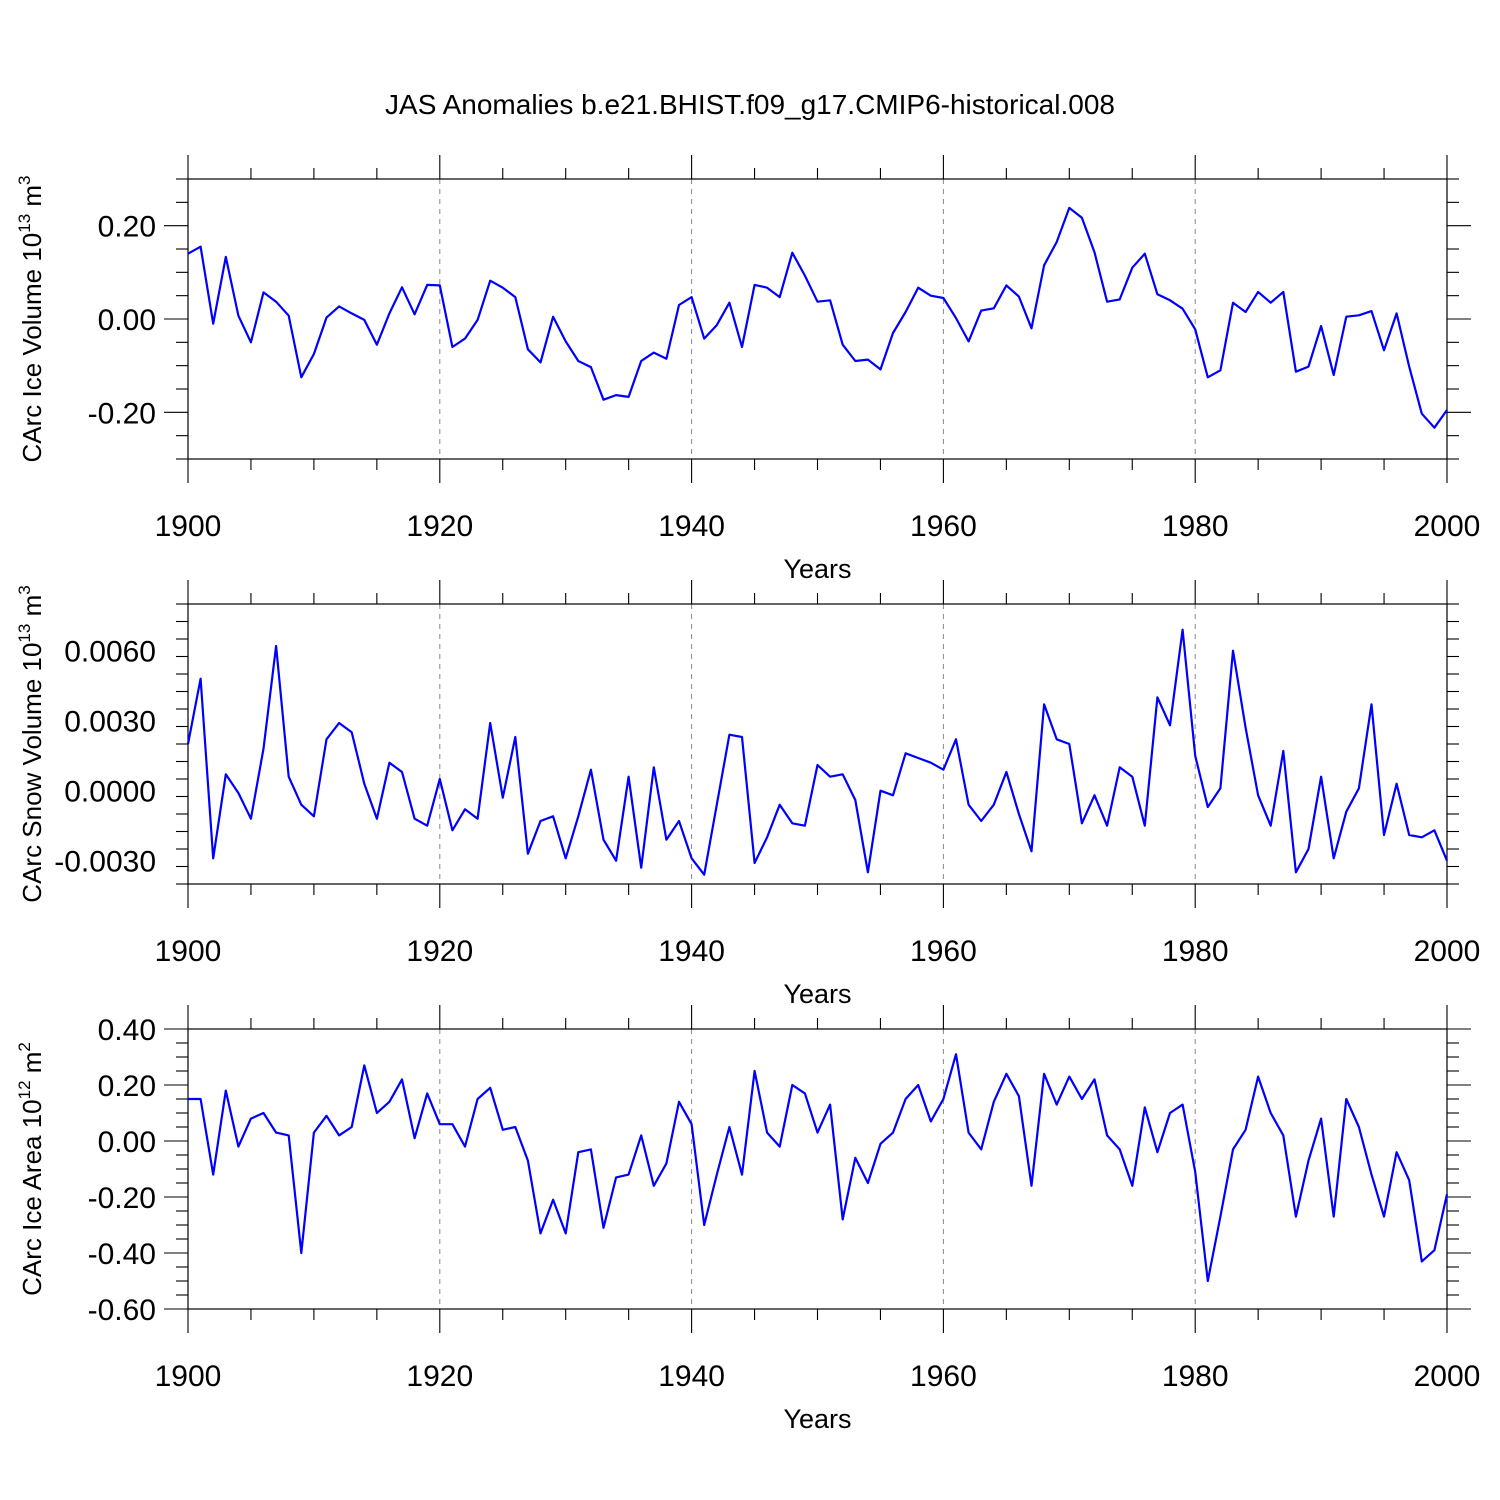  I want to click on y-axis-title: CArc Snow Volume 1013 m3, so click(31, 743).